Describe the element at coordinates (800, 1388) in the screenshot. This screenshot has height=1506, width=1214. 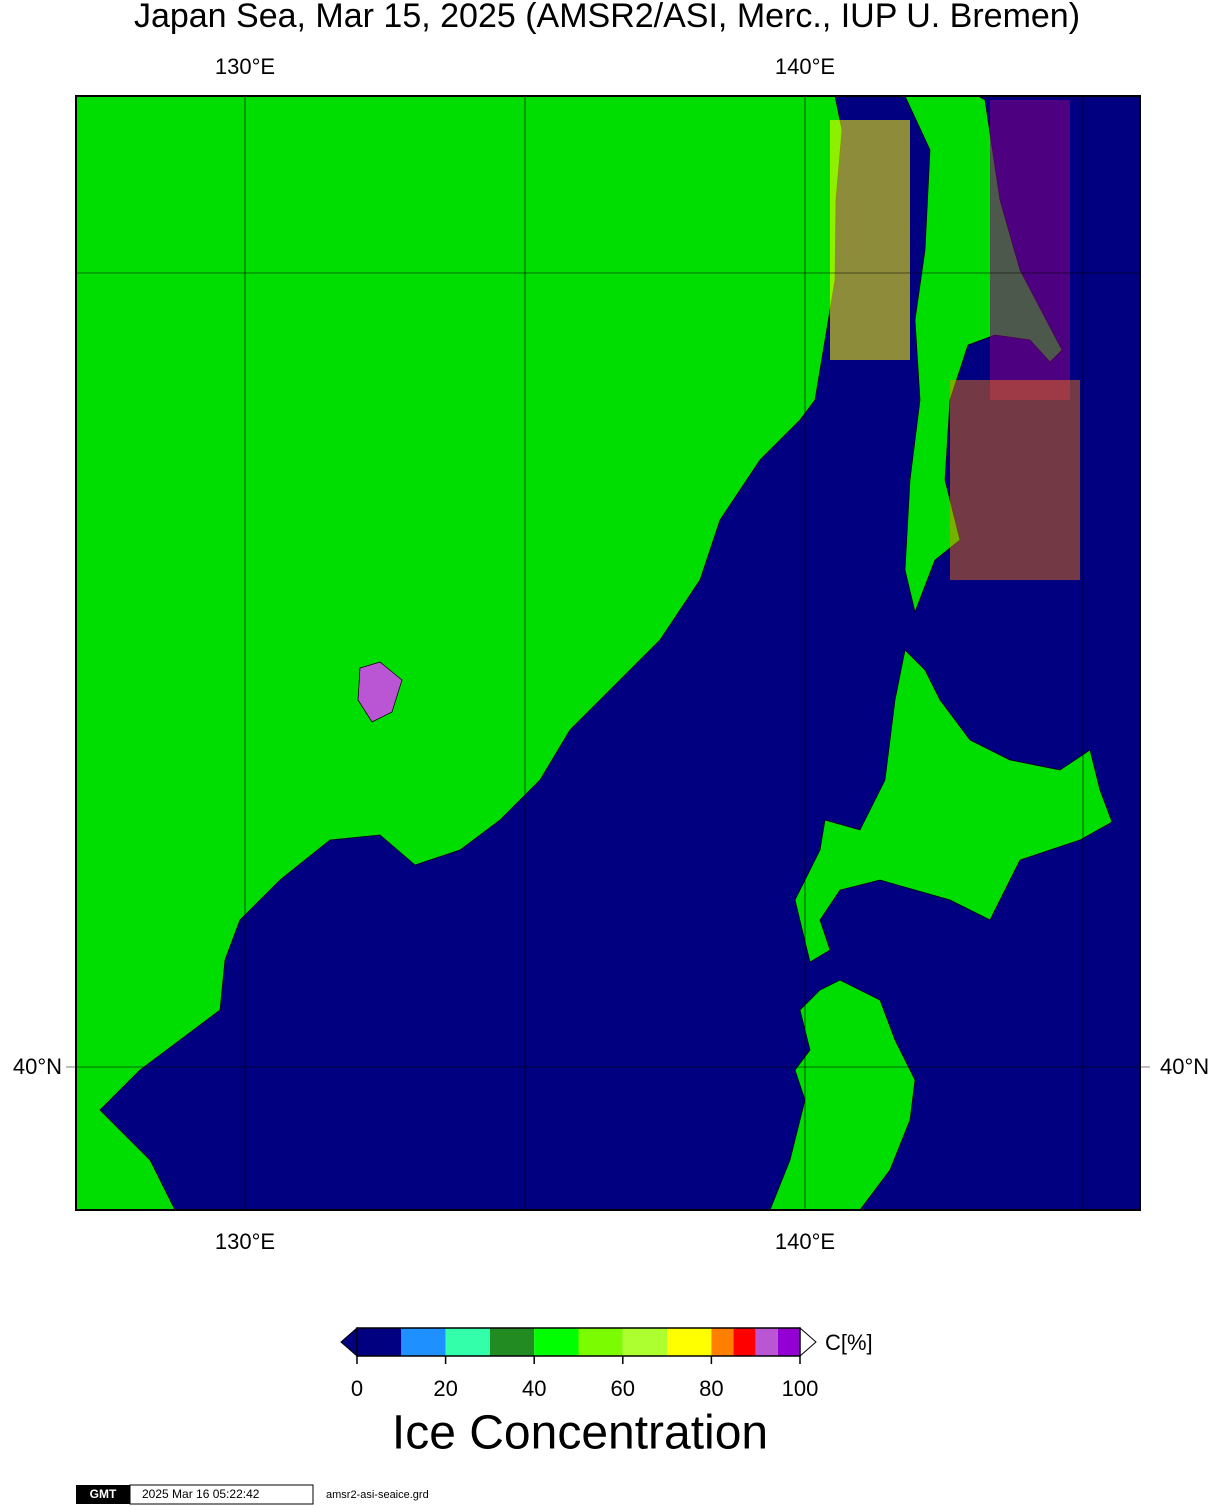
I see `colorbar-tick-label: 100` at that location.